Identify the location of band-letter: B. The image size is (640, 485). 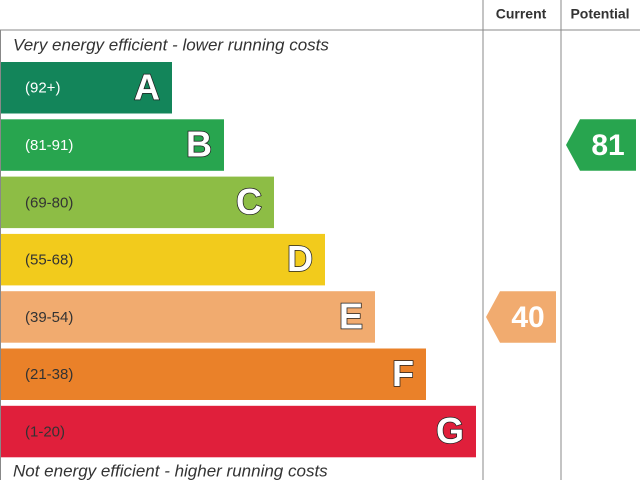
(199, 144).